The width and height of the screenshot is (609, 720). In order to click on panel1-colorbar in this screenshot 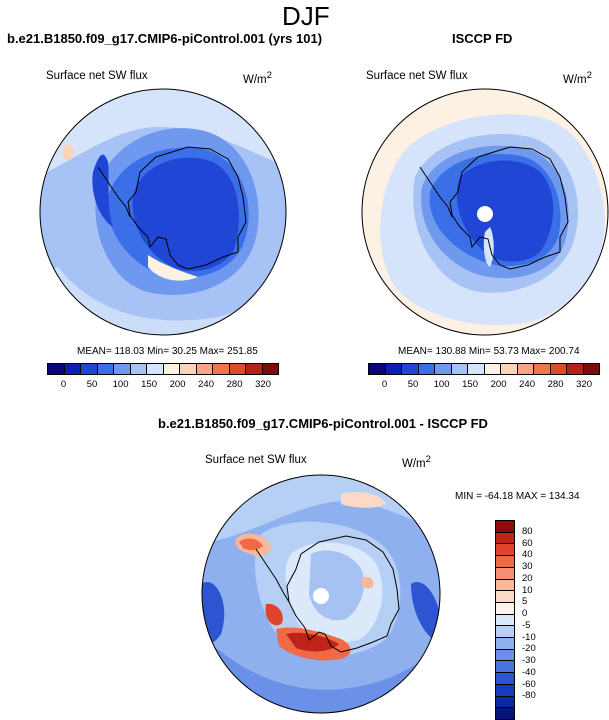, I will do `click(163, 369)`.